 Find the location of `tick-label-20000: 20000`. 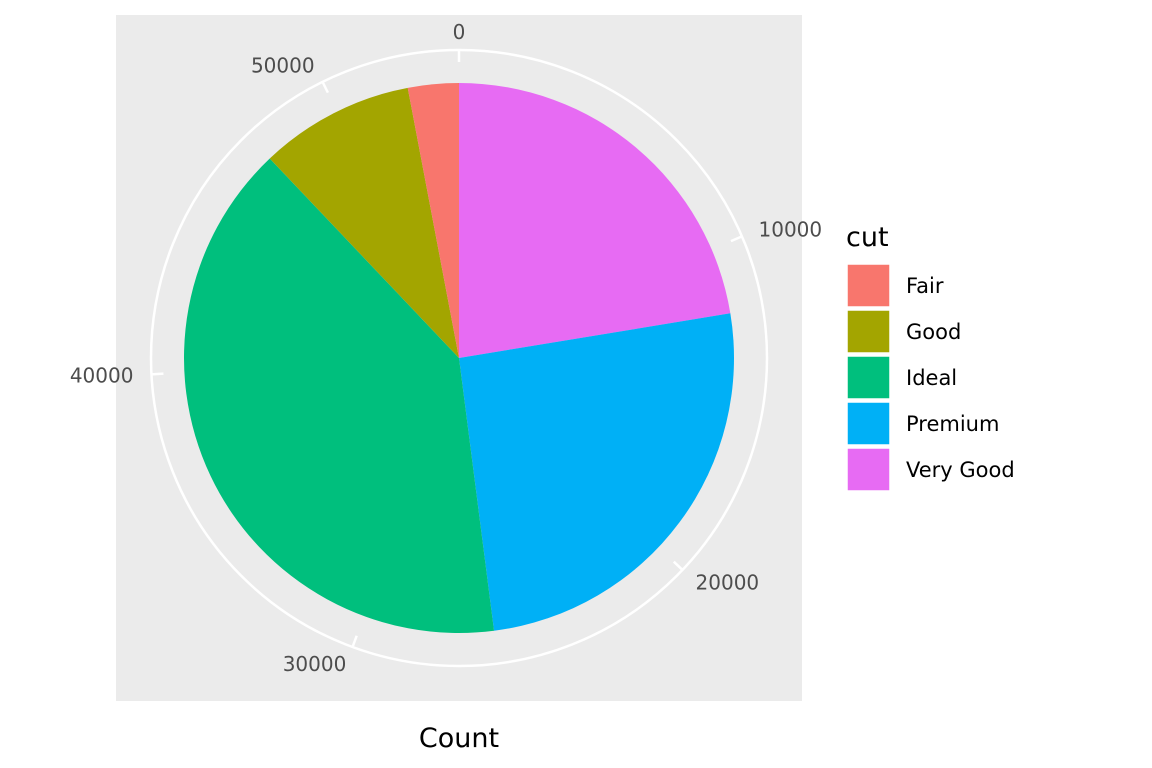

tick-label-20000: 20000 is located at coordinates (728, 582).